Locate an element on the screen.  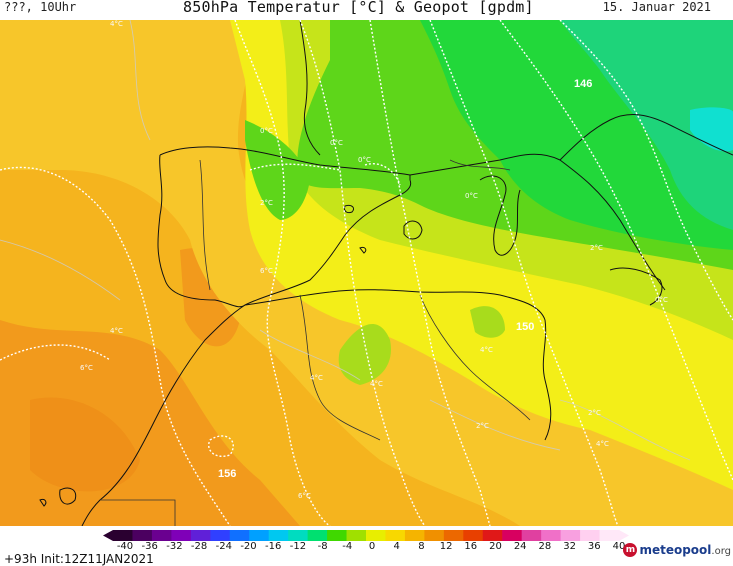
colorbar-tick: 36 is located at coordinates (594, 546).